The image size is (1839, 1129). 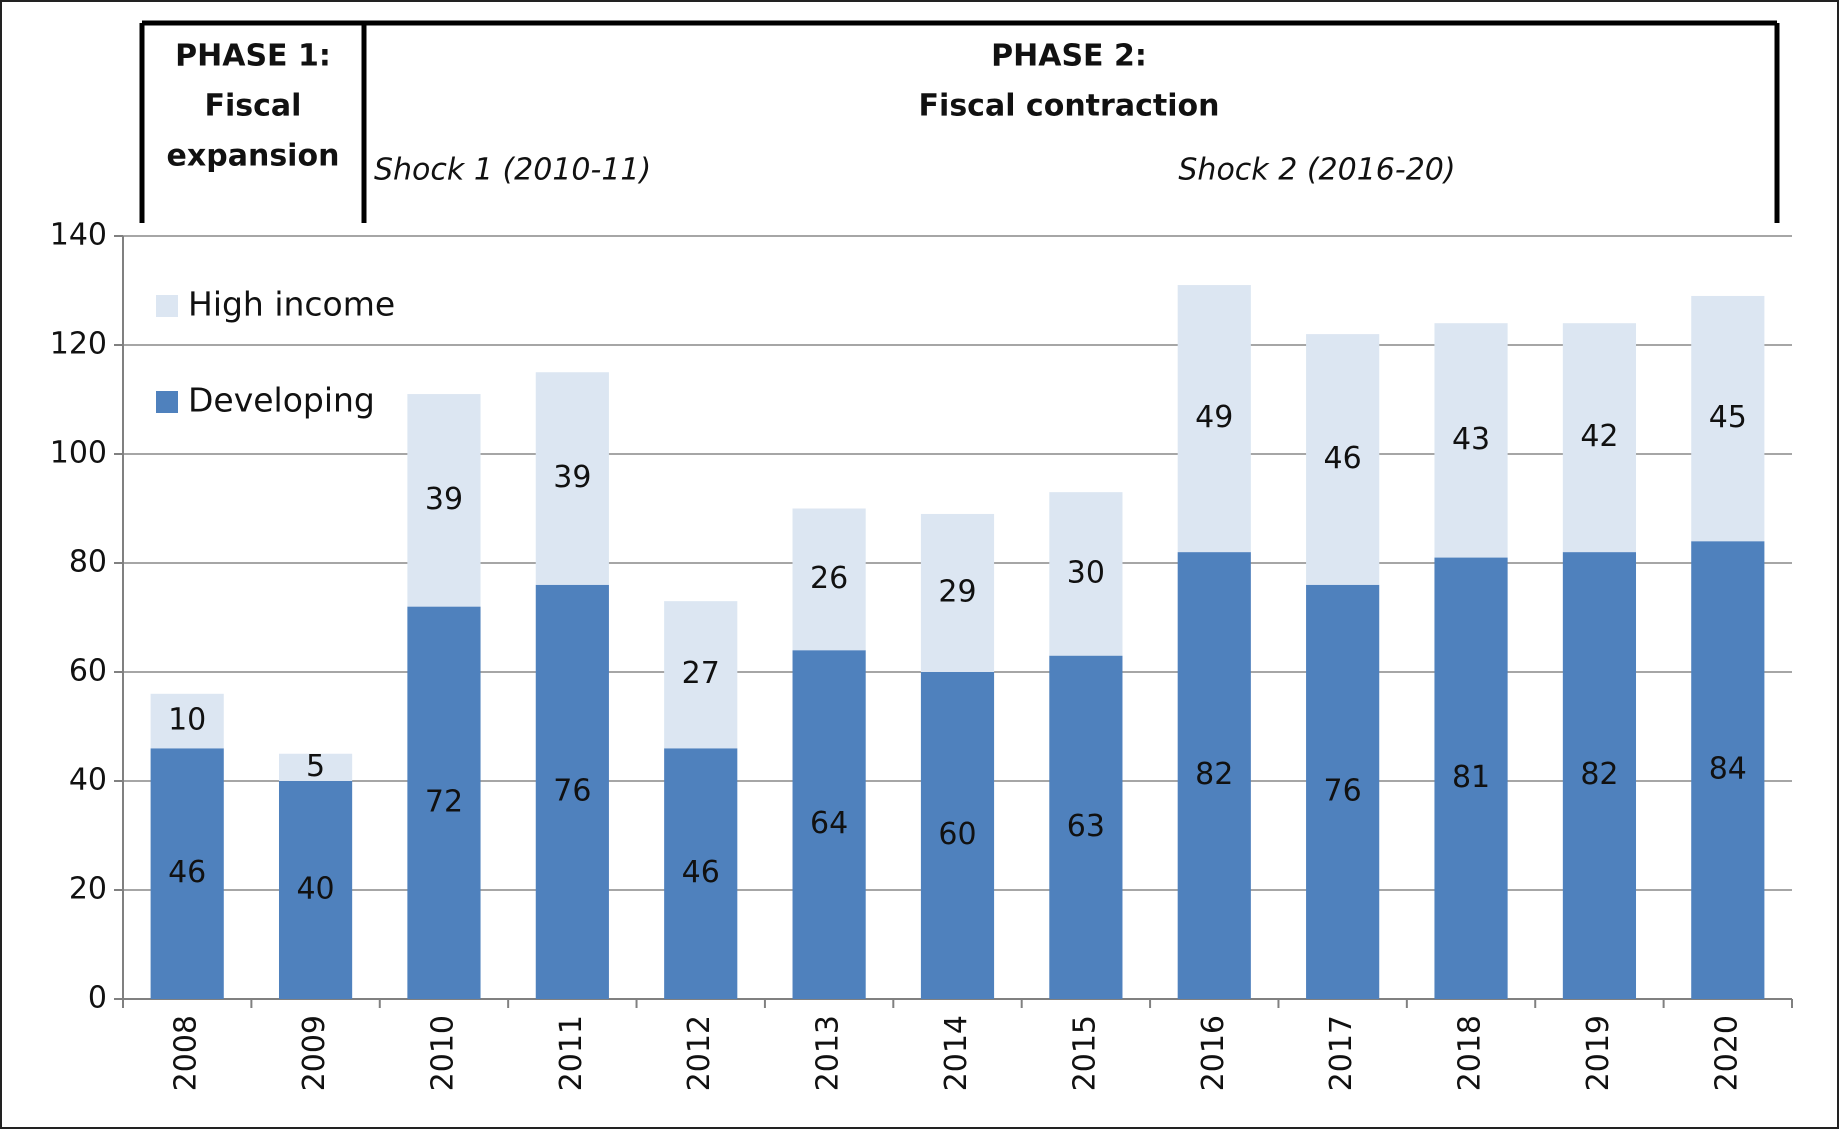 I want to click on x-tick-label: 2011, so click(x=571, y=1053).